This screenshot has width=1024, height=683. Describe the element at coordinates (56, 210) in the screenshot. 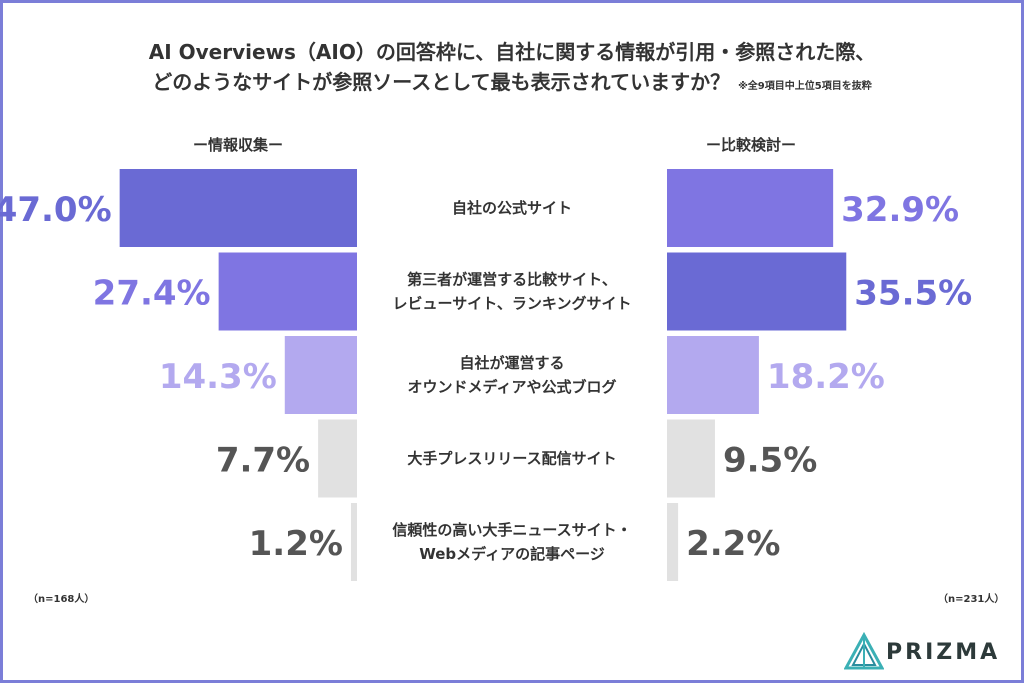

I see `left-value-label-1: 47.0%` at that location.